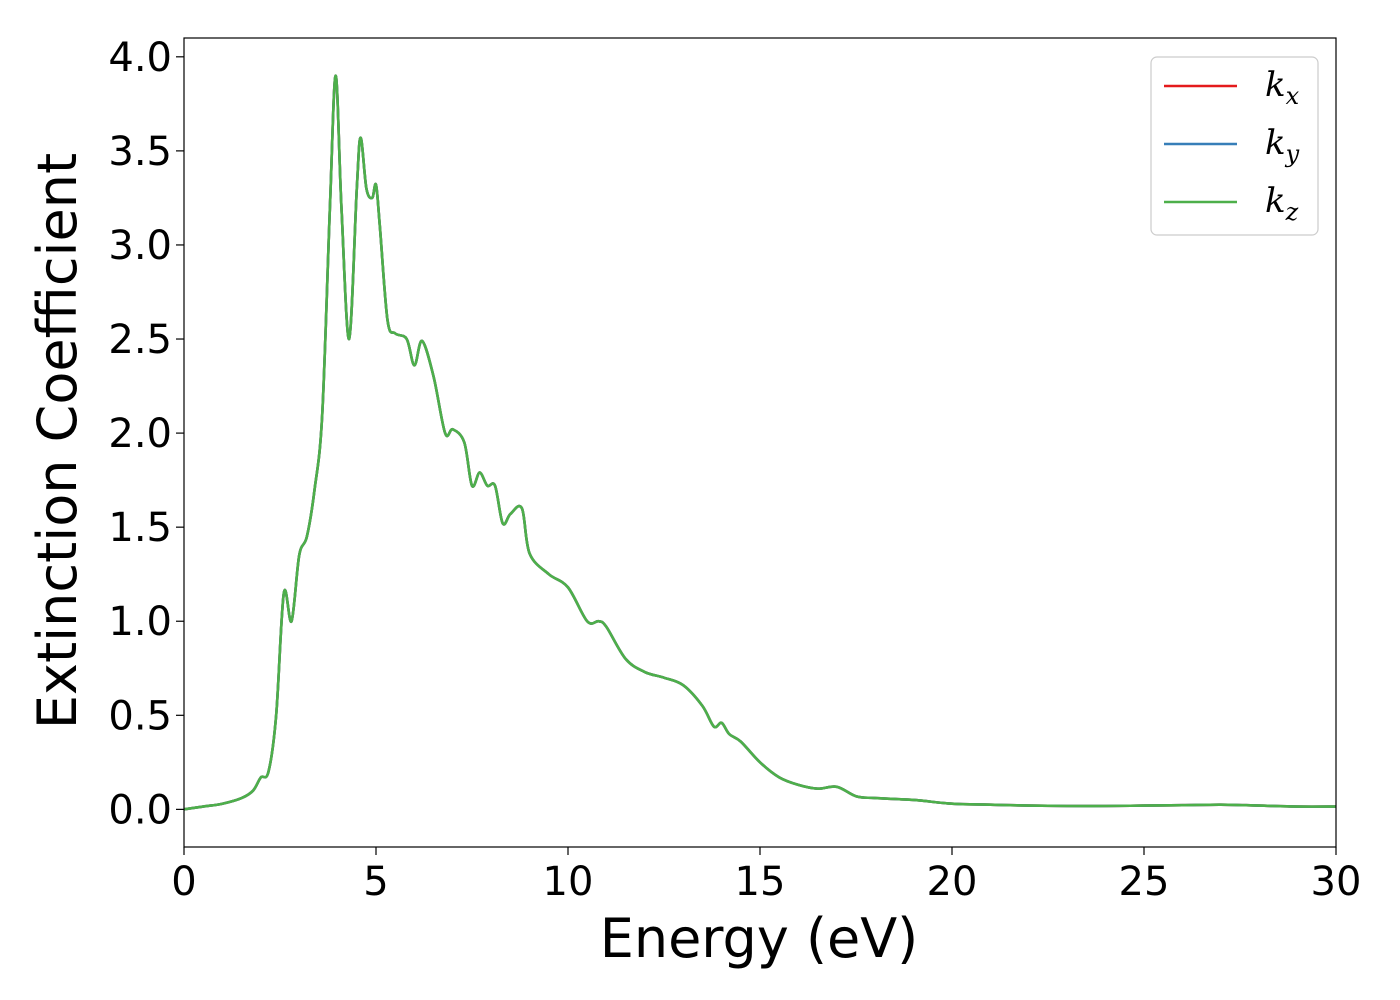 The image size is (1400, 1000). Describe the element at coordinates (568, 882) in the screenshot. I see `x-tick-label: 10` at that location.